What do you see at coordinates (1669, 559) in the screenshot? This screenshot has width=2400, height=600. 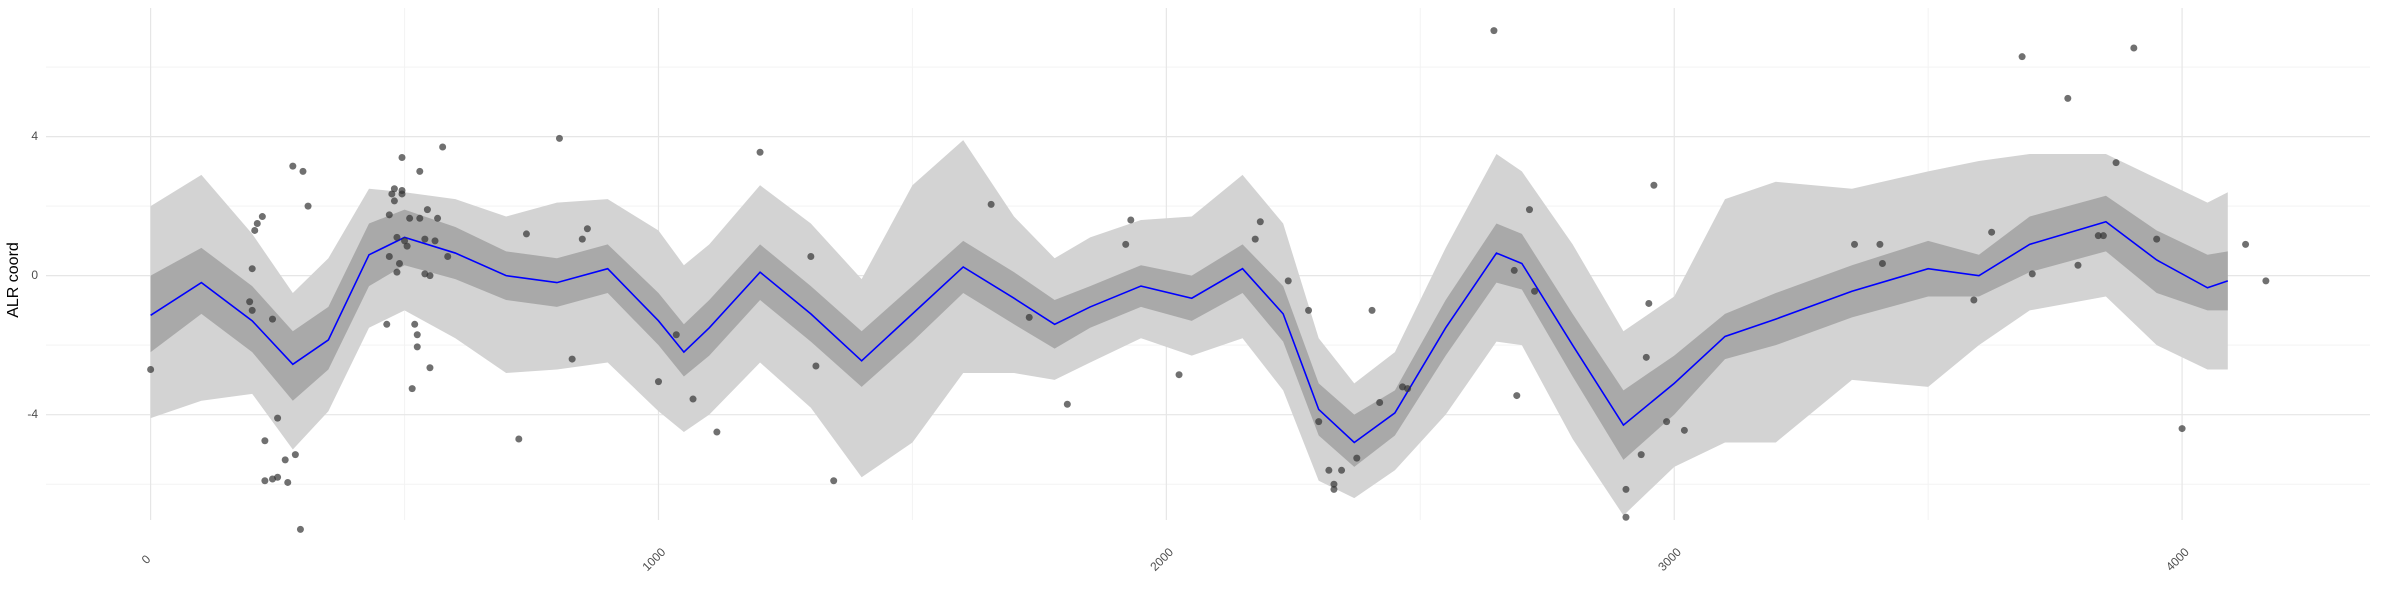 I see `x-tick-label: 3000` at bounding box center [1669, 559].